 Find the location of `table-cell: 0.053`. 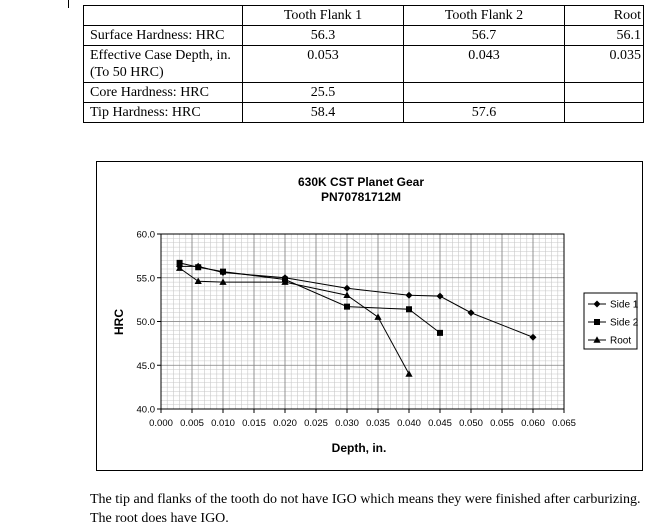

table-cell: 0.053 is located at coordinates (323, 64).